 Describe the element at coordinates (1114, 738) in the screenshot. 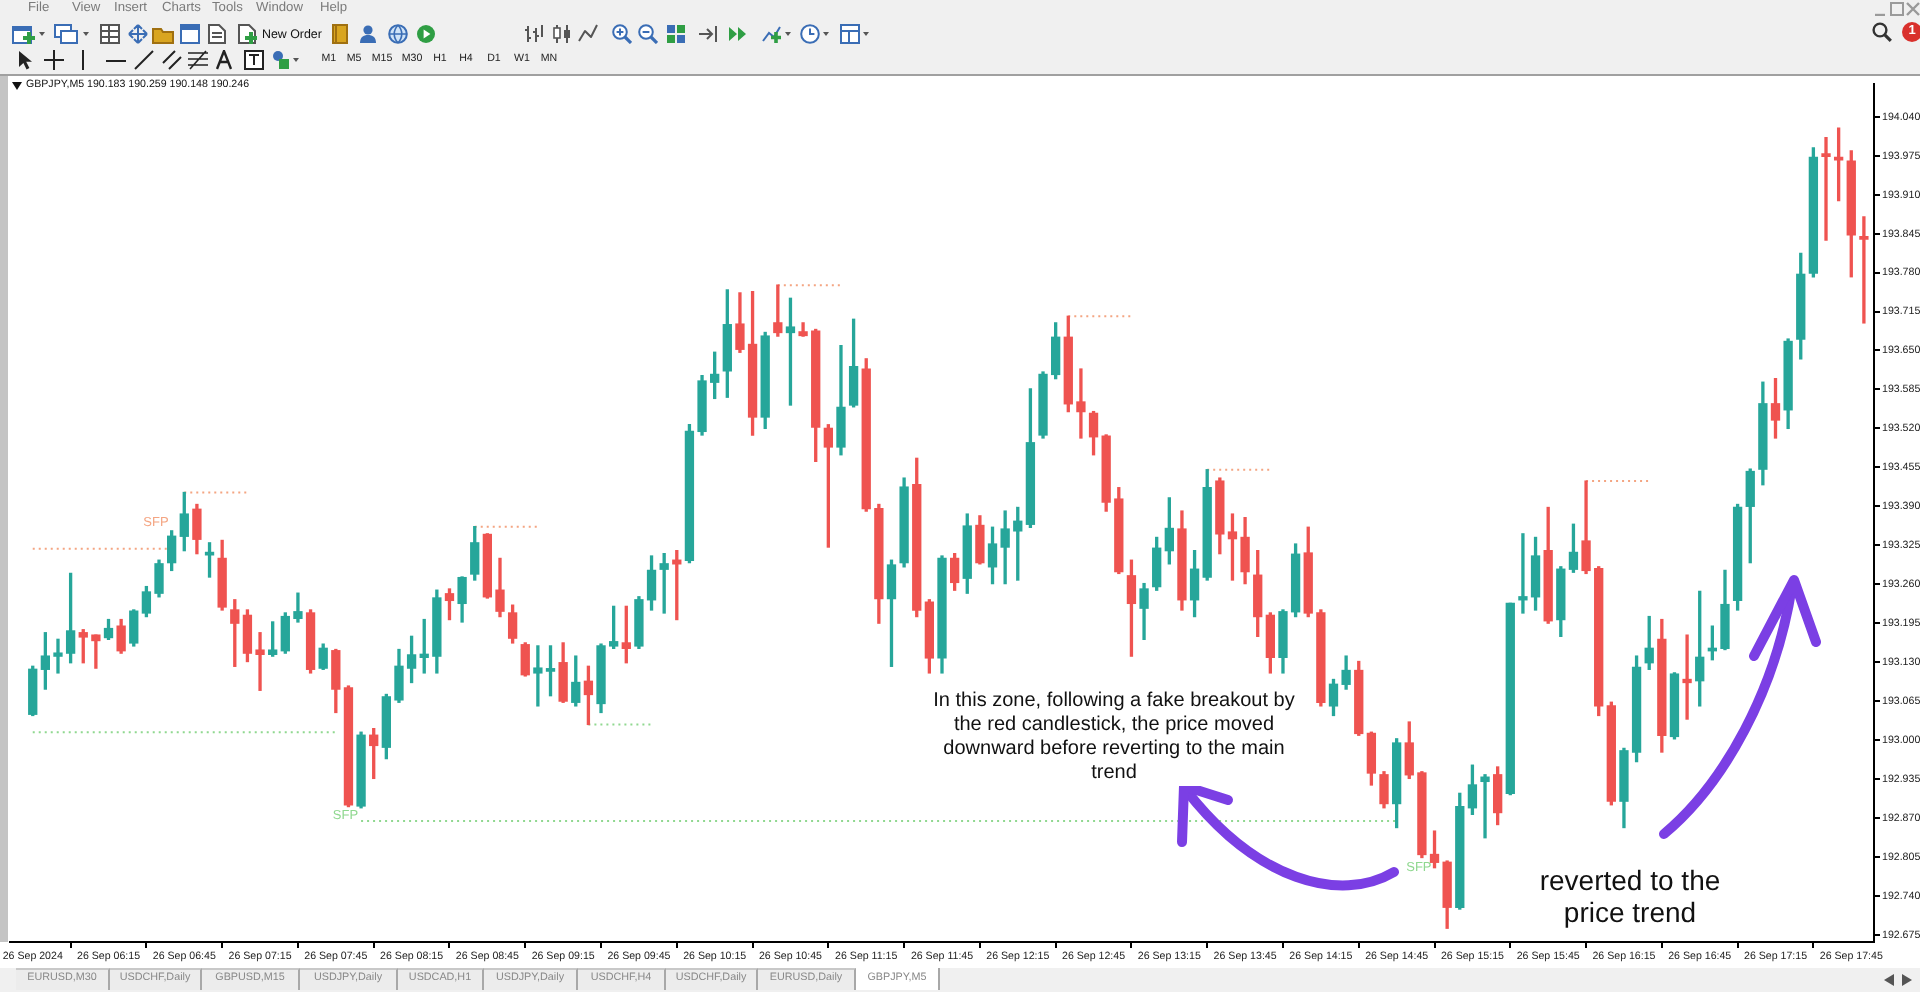

I see `annotation: In this zone, following a fake breakout by the red candlestick, the price moved downward before reverting to the main trend` at that location.